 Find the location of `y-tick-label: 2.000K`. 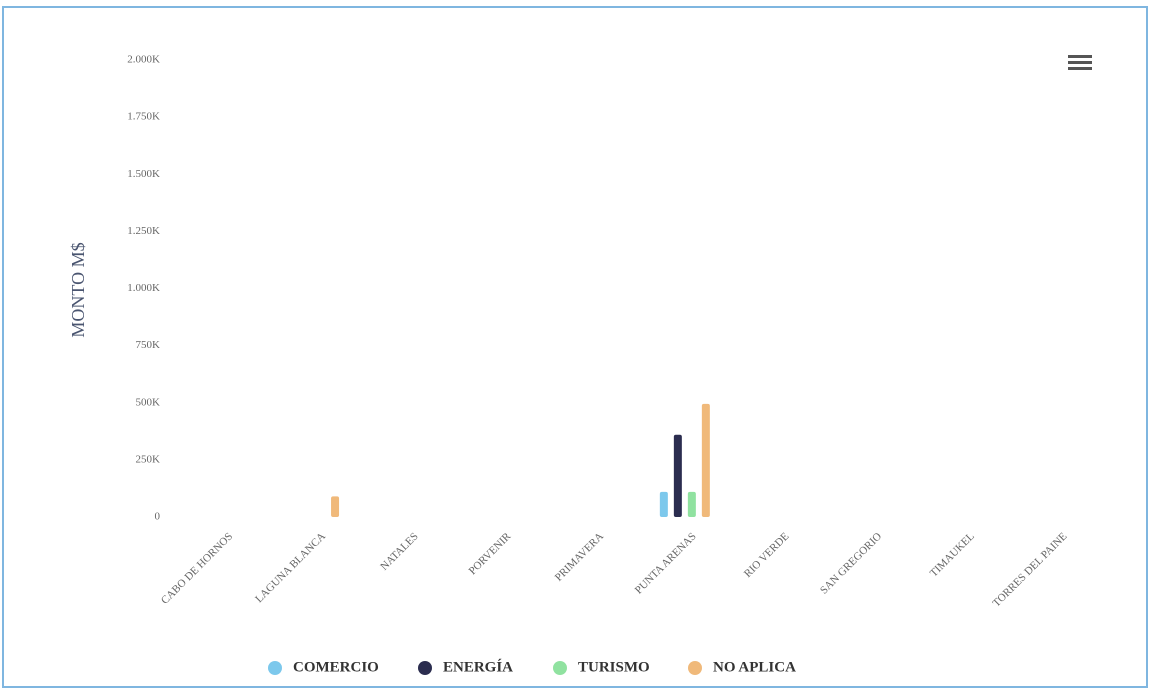

y-tick-label: 2.000K is located at coordinates (143, 60).